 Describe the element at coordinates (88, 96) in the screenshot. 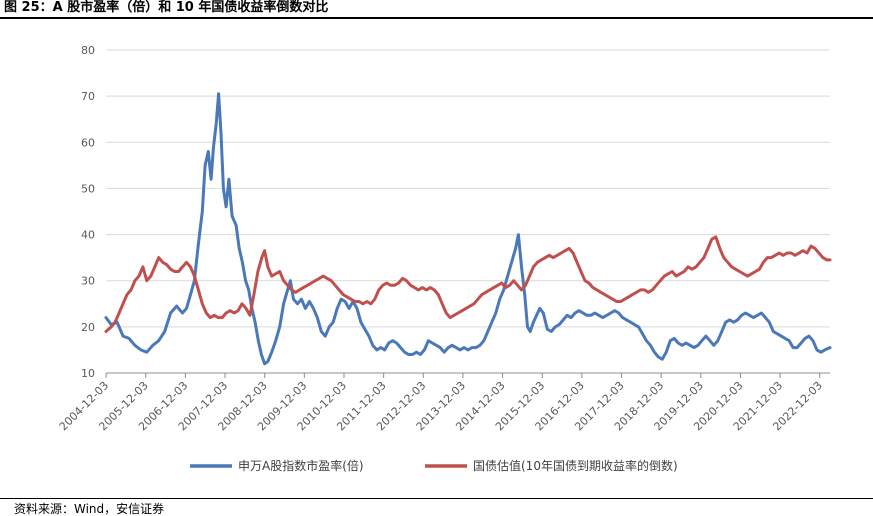

I see `y-tick-label: 70` at that location.